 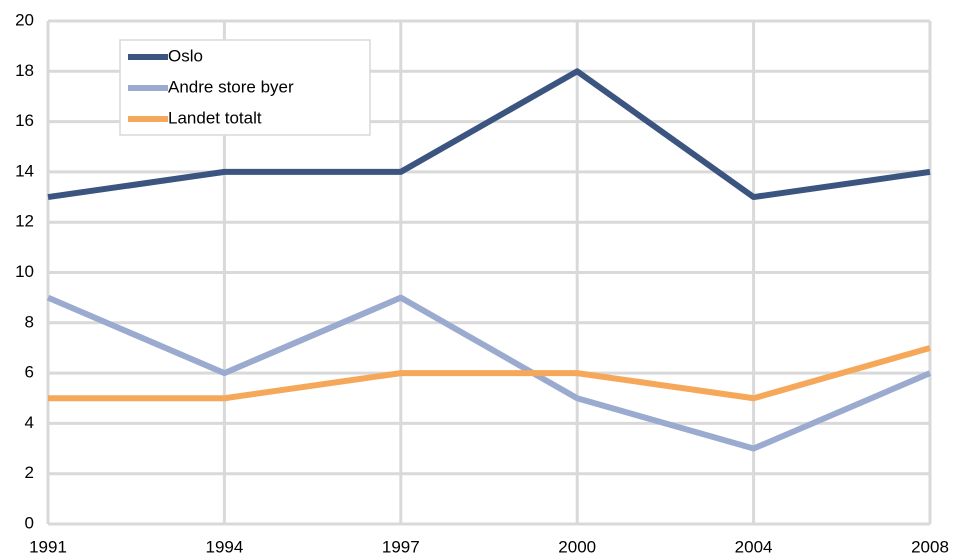 What do you see at coordinates (401, 546) in the screenshot?
I see `x-tick-label: 1997` at bounding box center [401, 546].